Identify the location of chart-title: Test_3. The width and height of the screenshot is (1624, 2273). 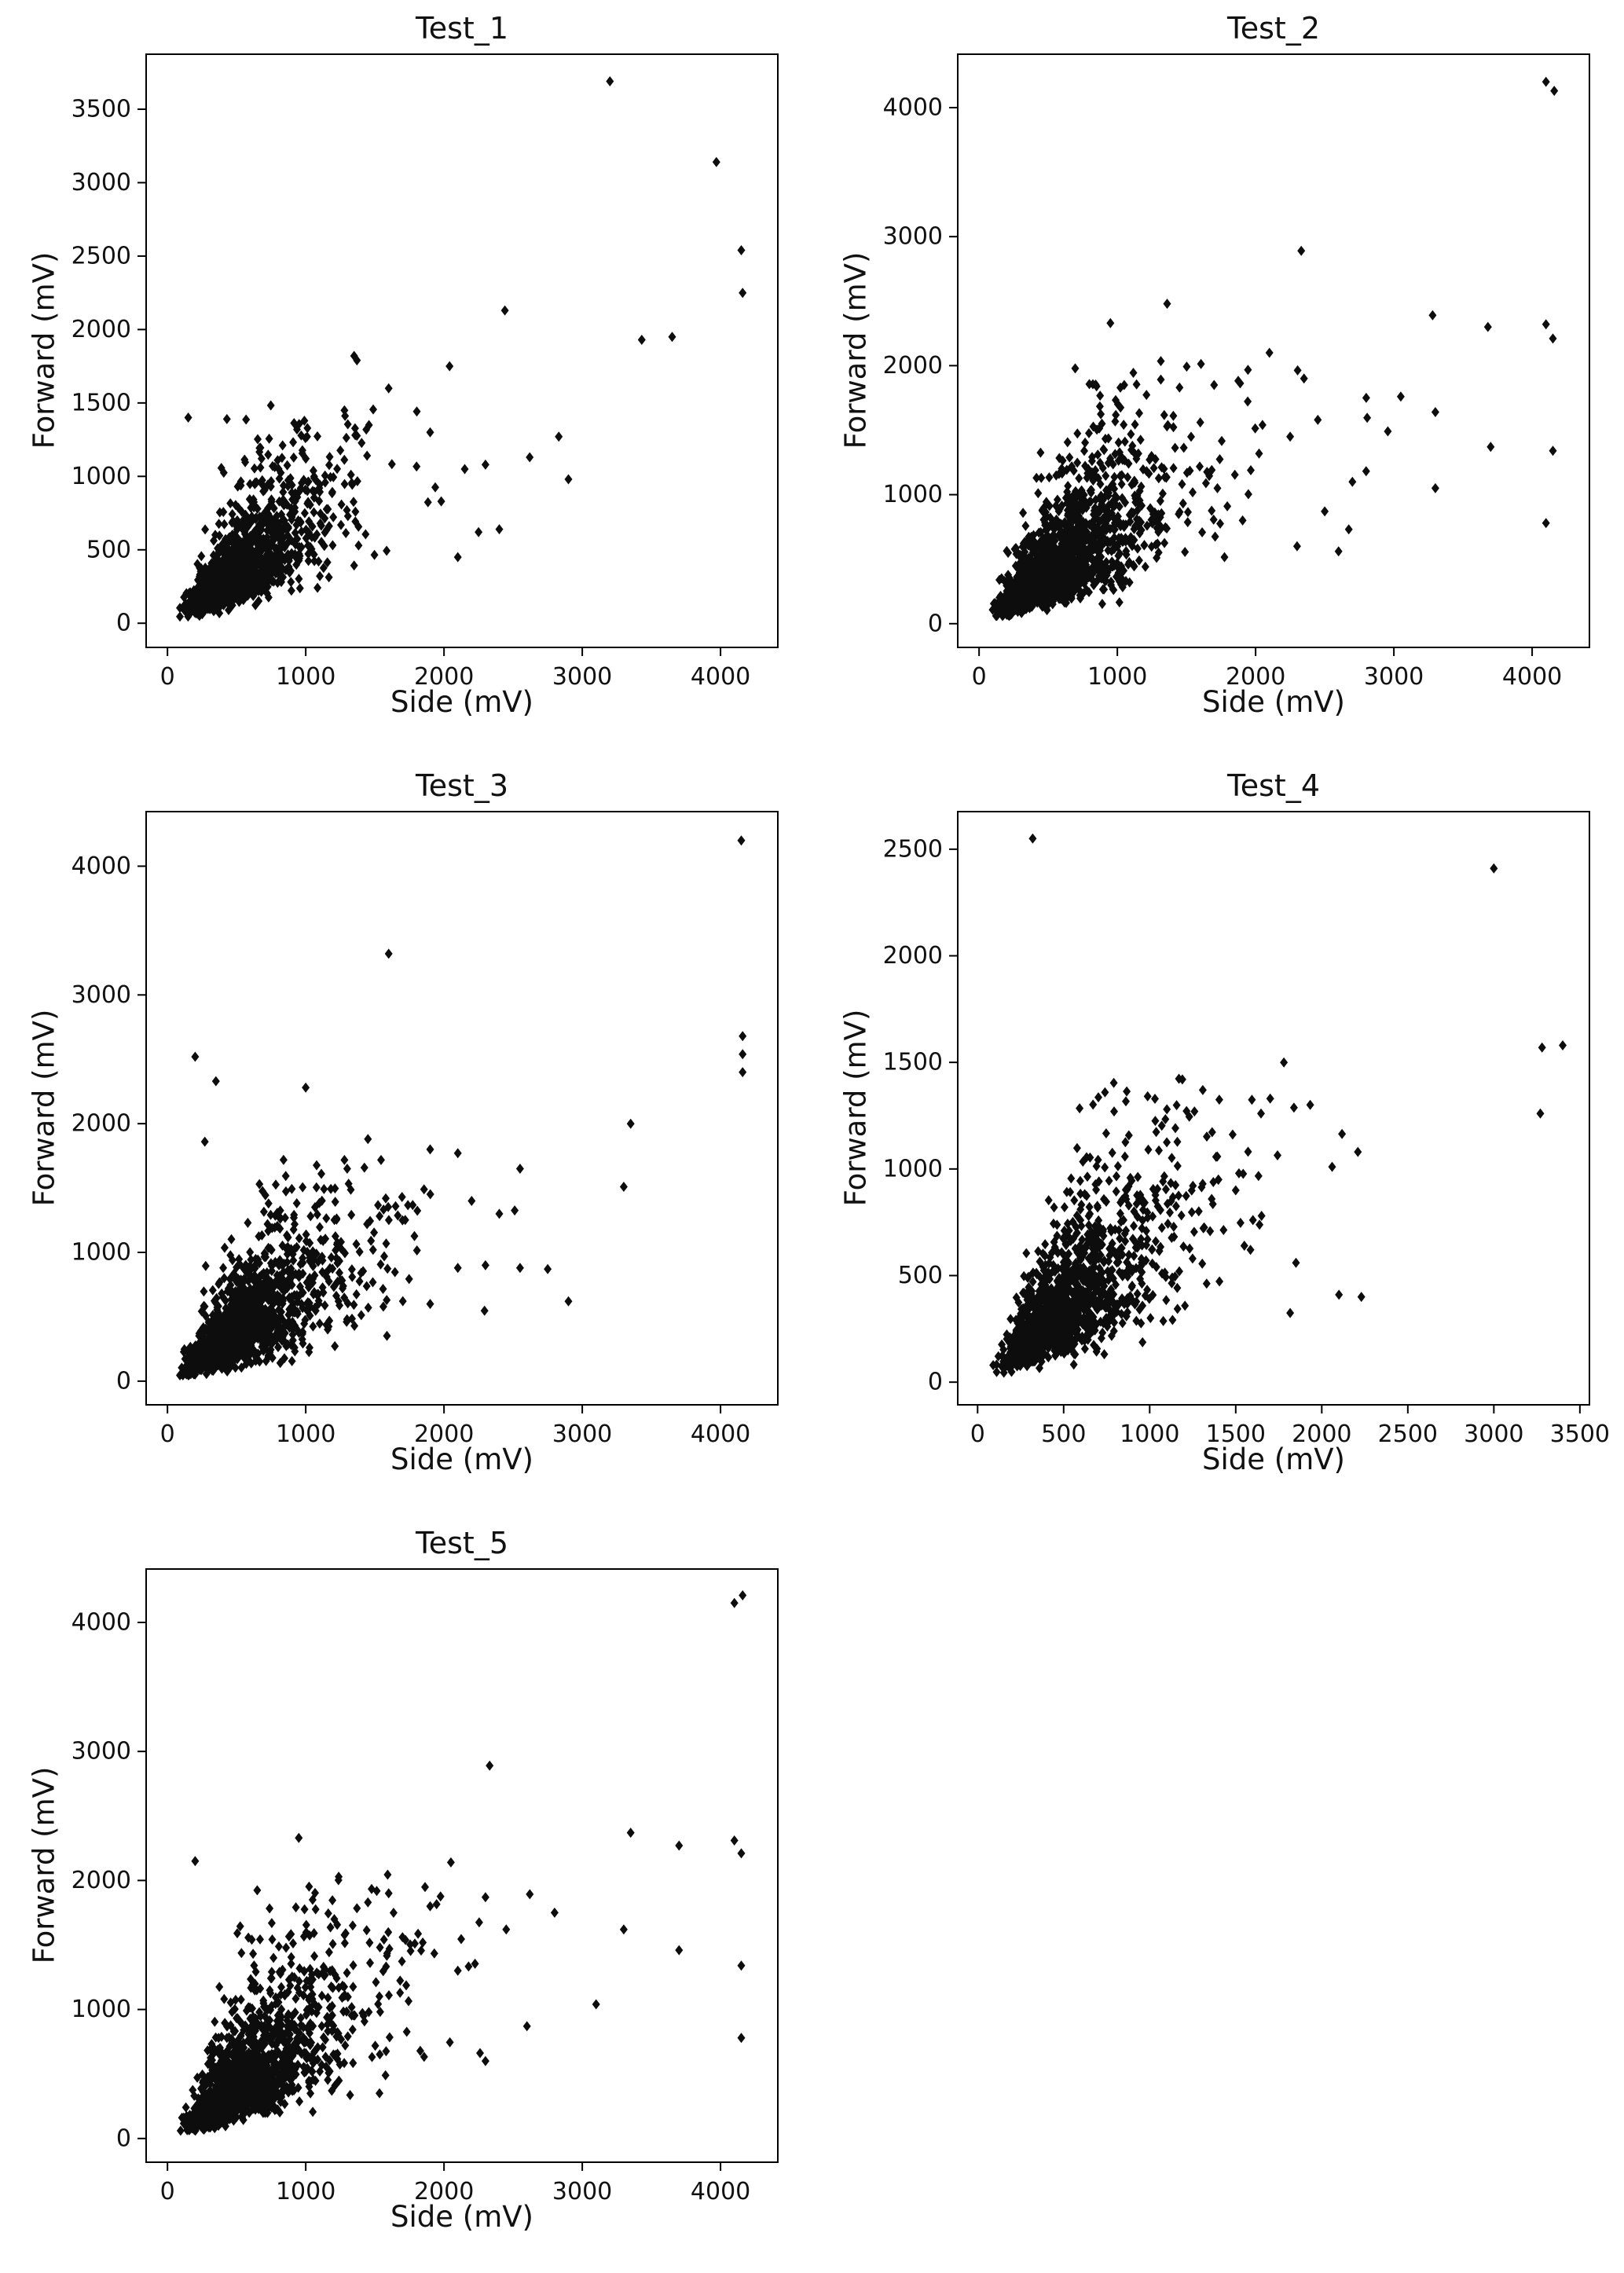
(461, 785).